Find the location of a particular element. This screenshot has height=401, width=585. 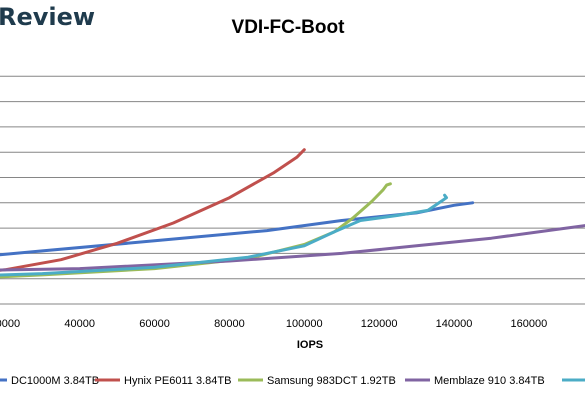

x-axis-label: IOPS is located at coordinates (310, 345).